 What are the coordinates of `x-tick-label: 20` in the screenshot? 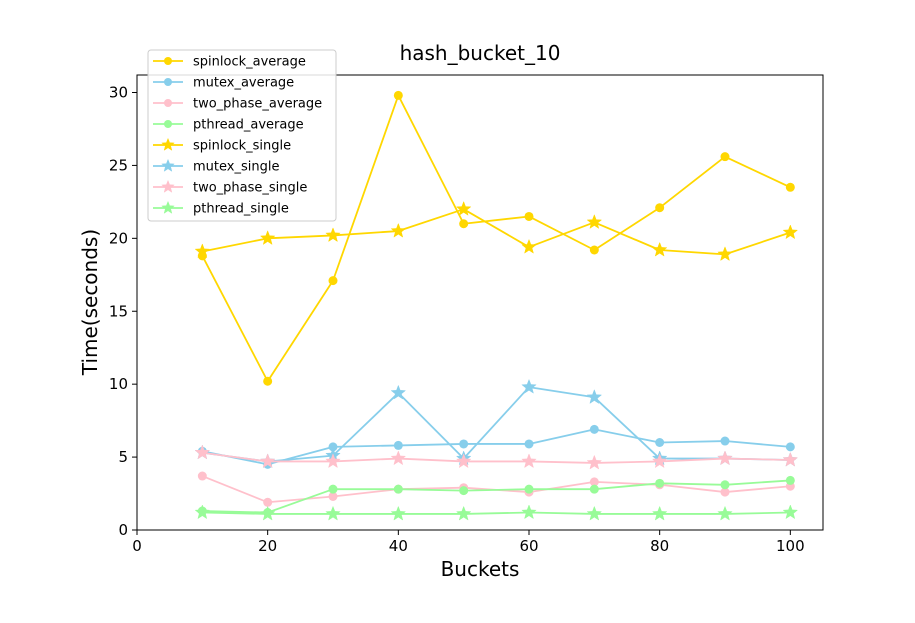 It's located at (267, 546).